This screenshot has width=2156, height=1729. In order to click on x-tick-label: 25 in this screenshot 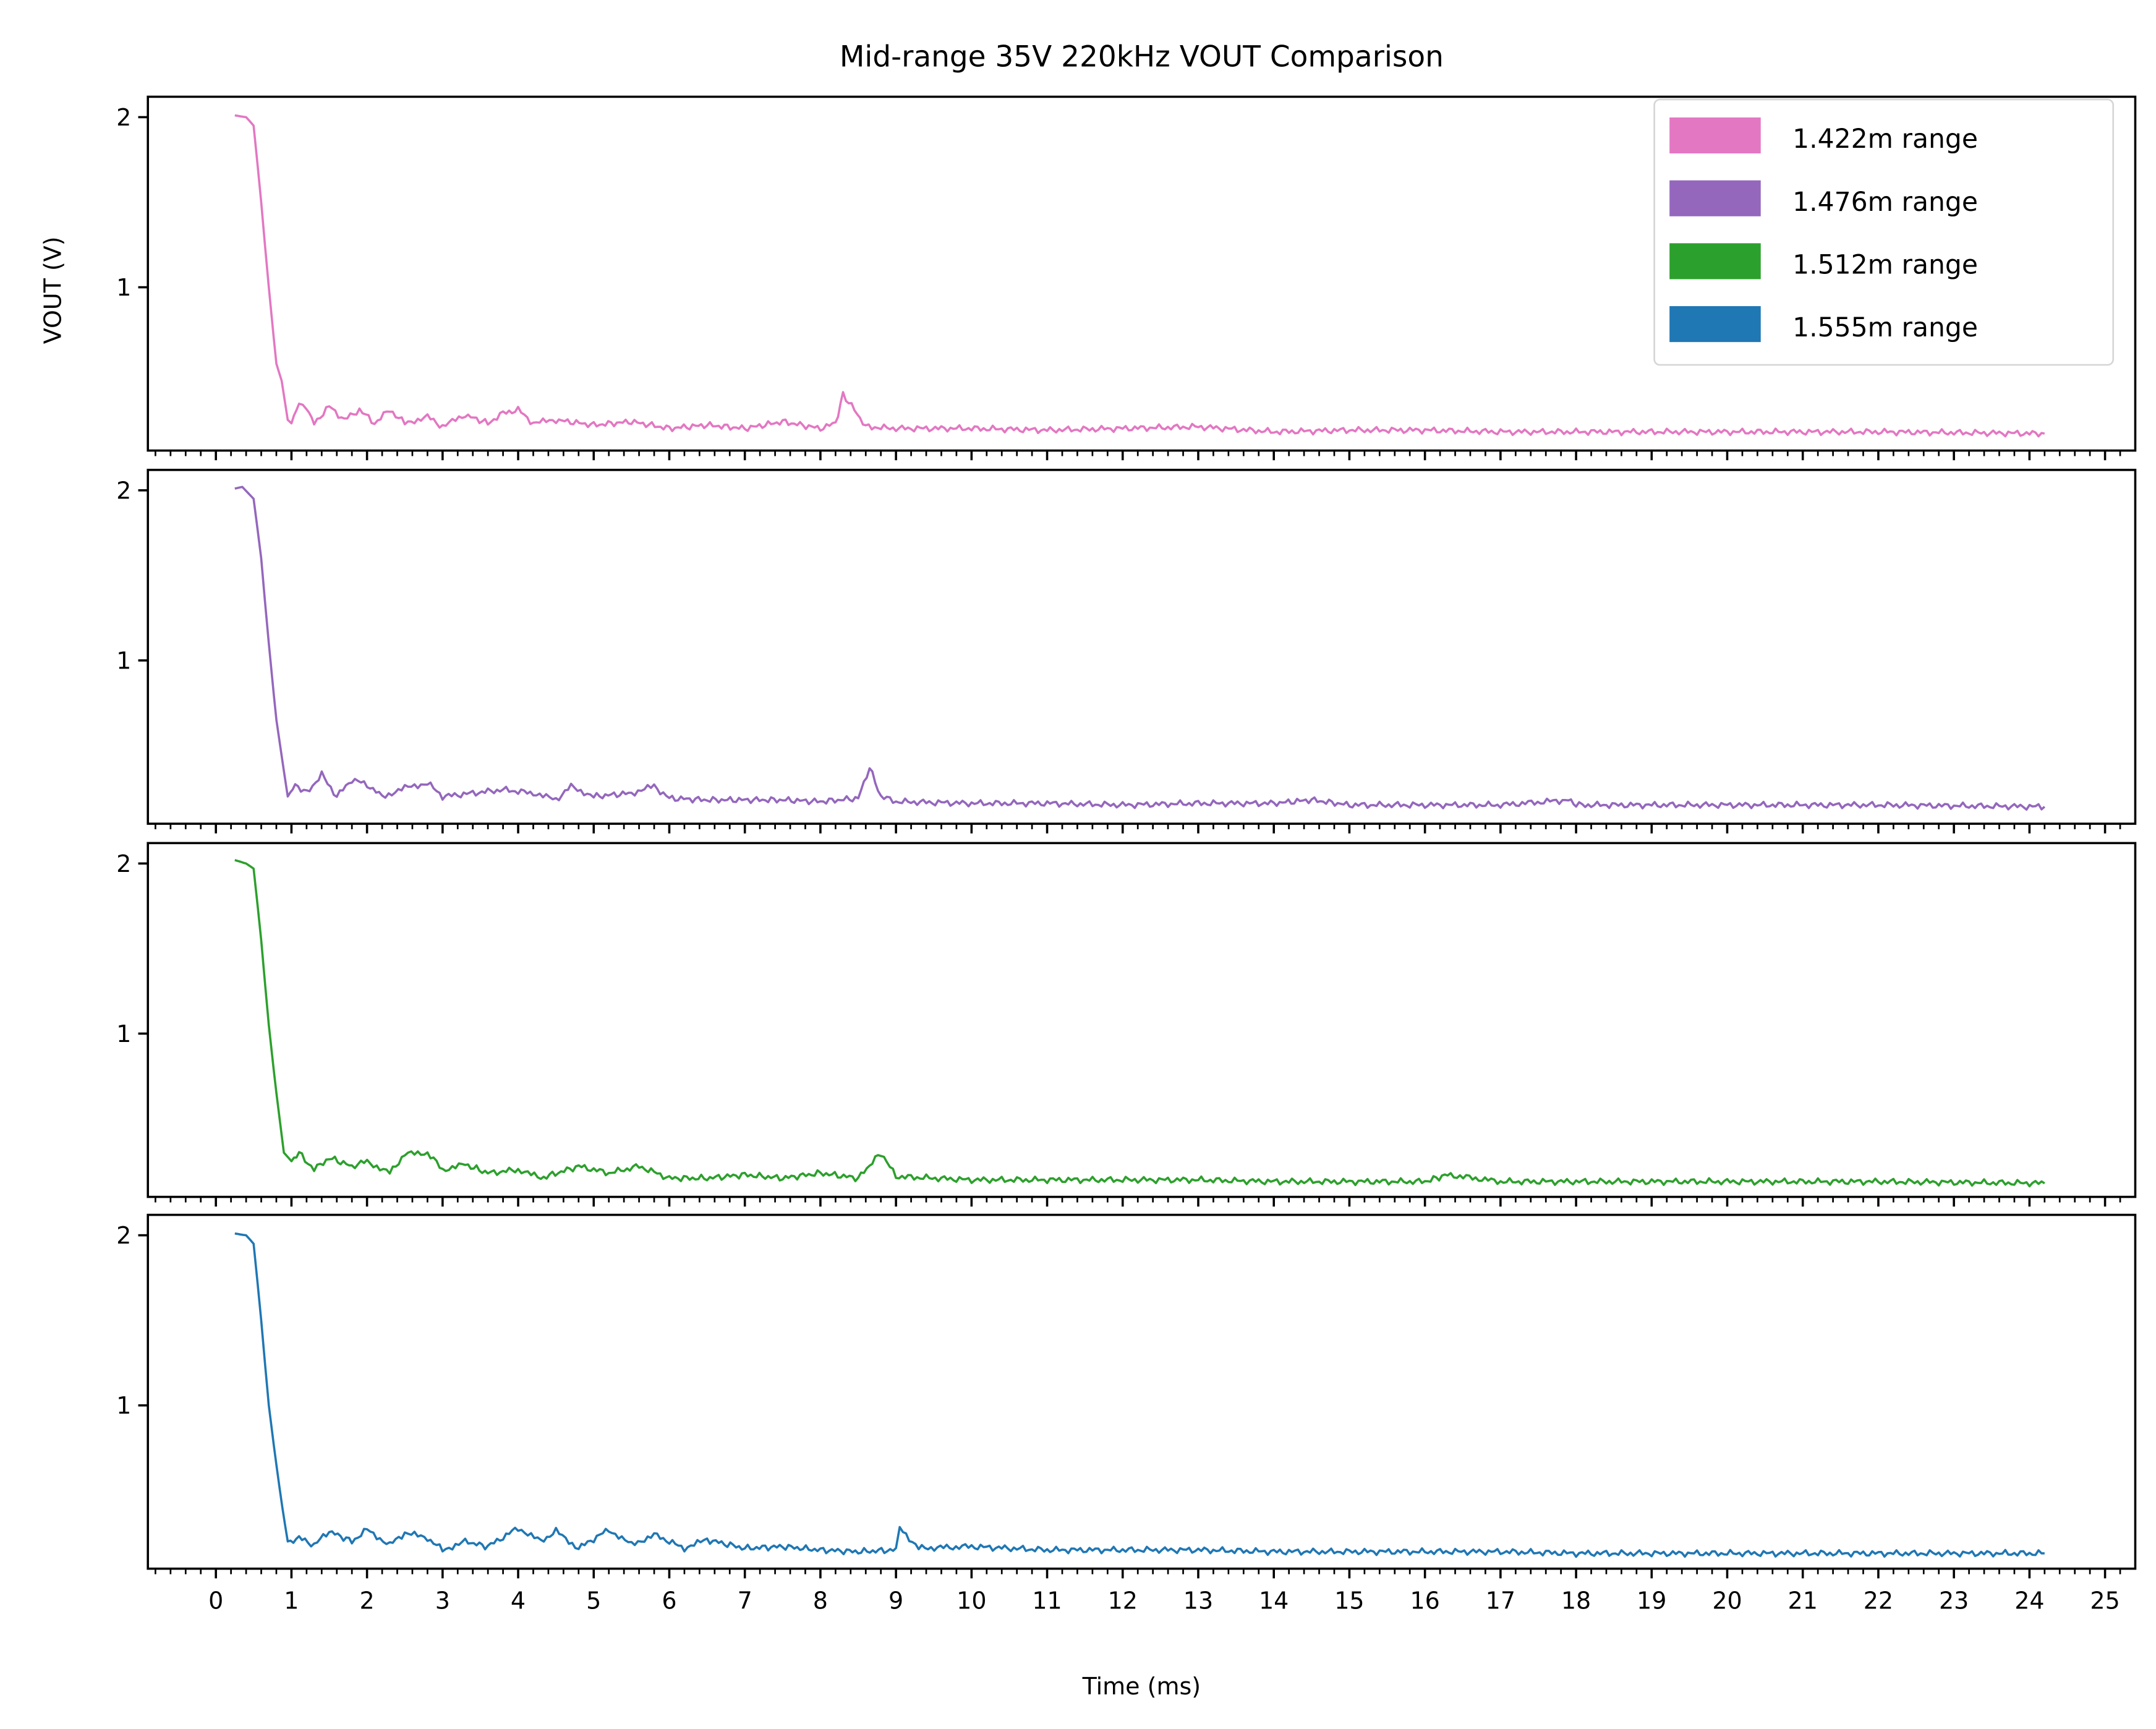, I will do `click(2105, 1601)`.